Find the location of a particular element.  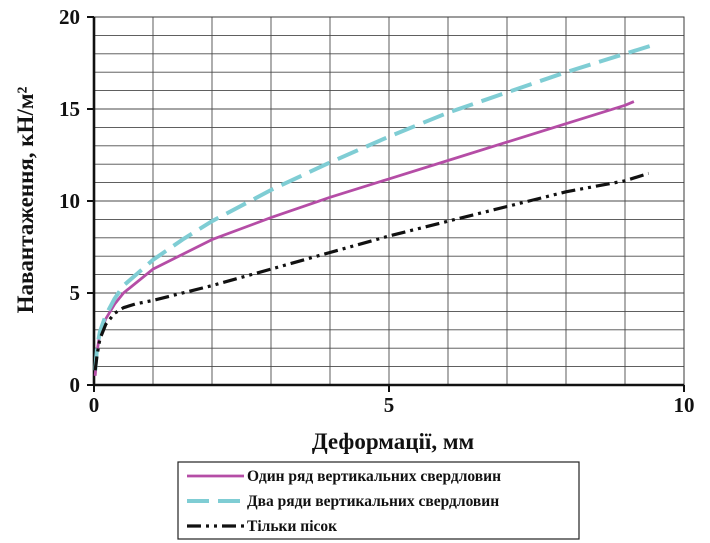

y-tick-label: 15 is located at coordinates (69, 109).